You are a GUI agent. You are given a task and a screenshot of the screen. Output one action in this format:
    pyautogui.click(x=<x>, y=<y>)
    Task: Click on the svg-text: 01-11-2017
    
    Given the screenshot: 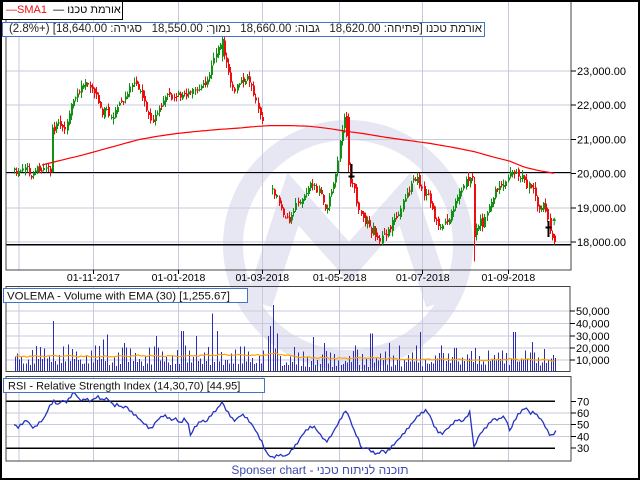 What is the action you would take?
    pyautogui.click(x=93, y=278)
    